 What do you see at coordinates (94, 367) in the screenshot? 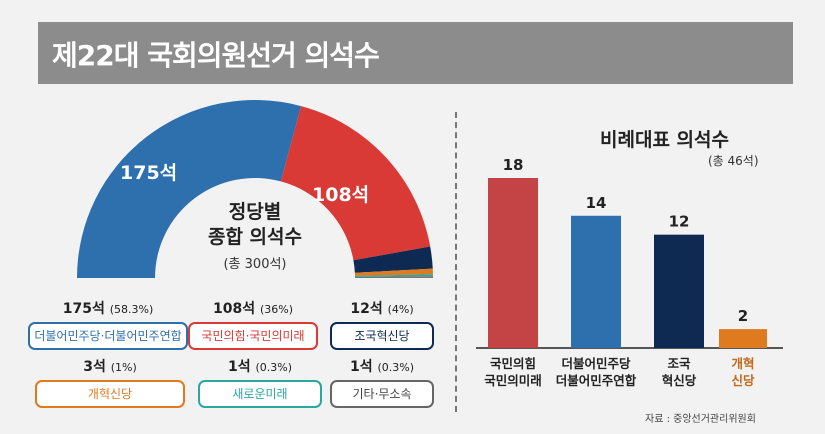
I see `legend-seats: 3석` at bounding box center [94, 367].